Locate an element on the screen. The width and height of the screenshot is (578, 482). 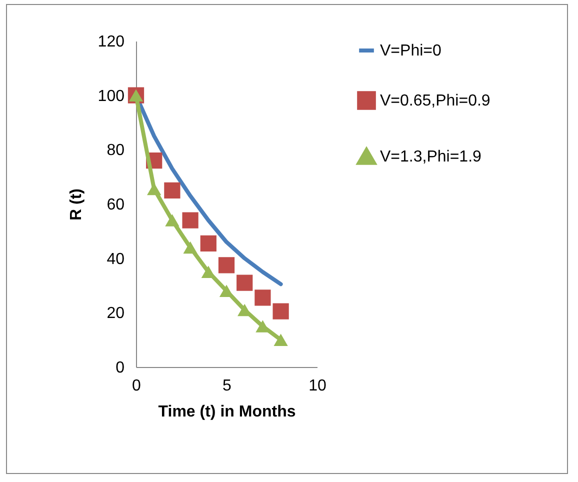
legend-label: V=1.3,Phi=1.9 is located at coordinates (431, 157).